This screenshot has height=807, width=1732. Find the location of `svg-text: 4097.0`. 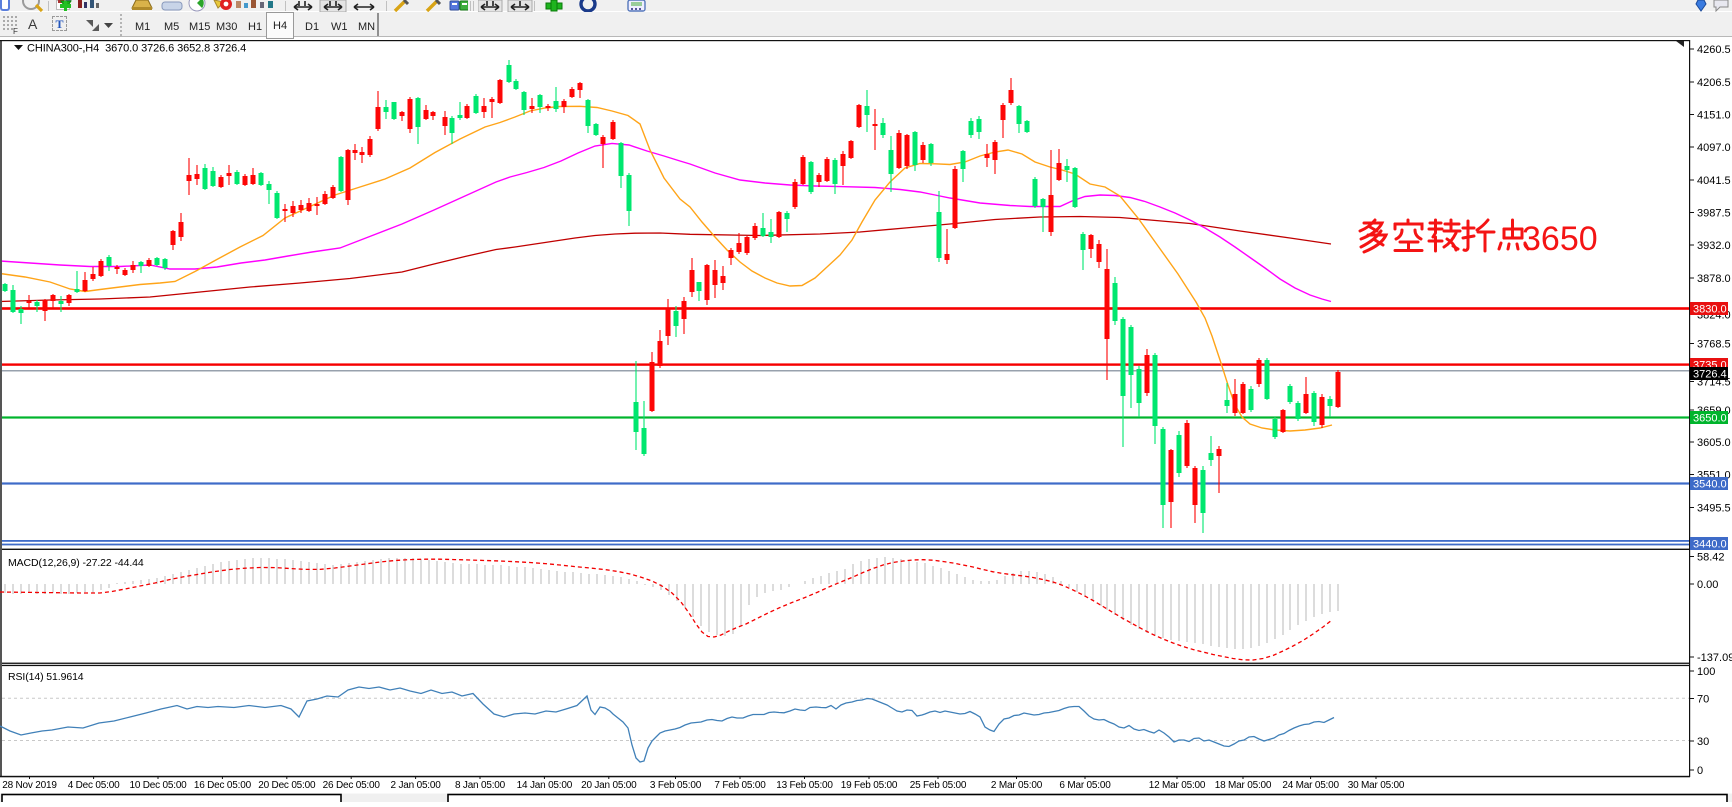

svg-text: 4097.0 is located at coordinates (1714, 148).